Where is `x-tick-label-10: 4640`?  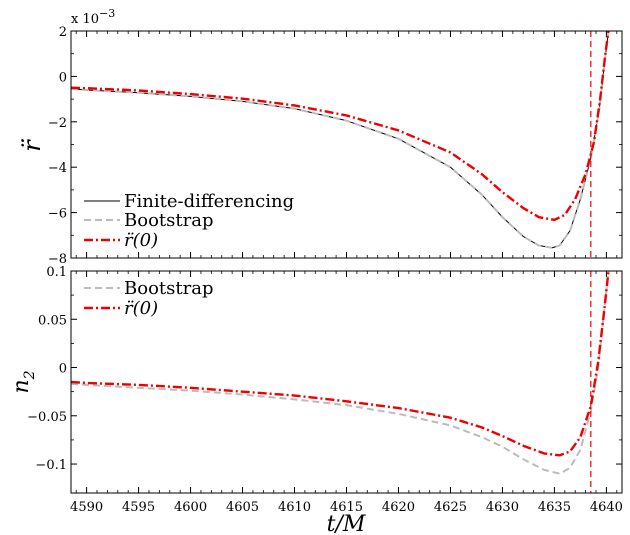
x-tick-label-10: 4640 is located at coordinates (606, 507).